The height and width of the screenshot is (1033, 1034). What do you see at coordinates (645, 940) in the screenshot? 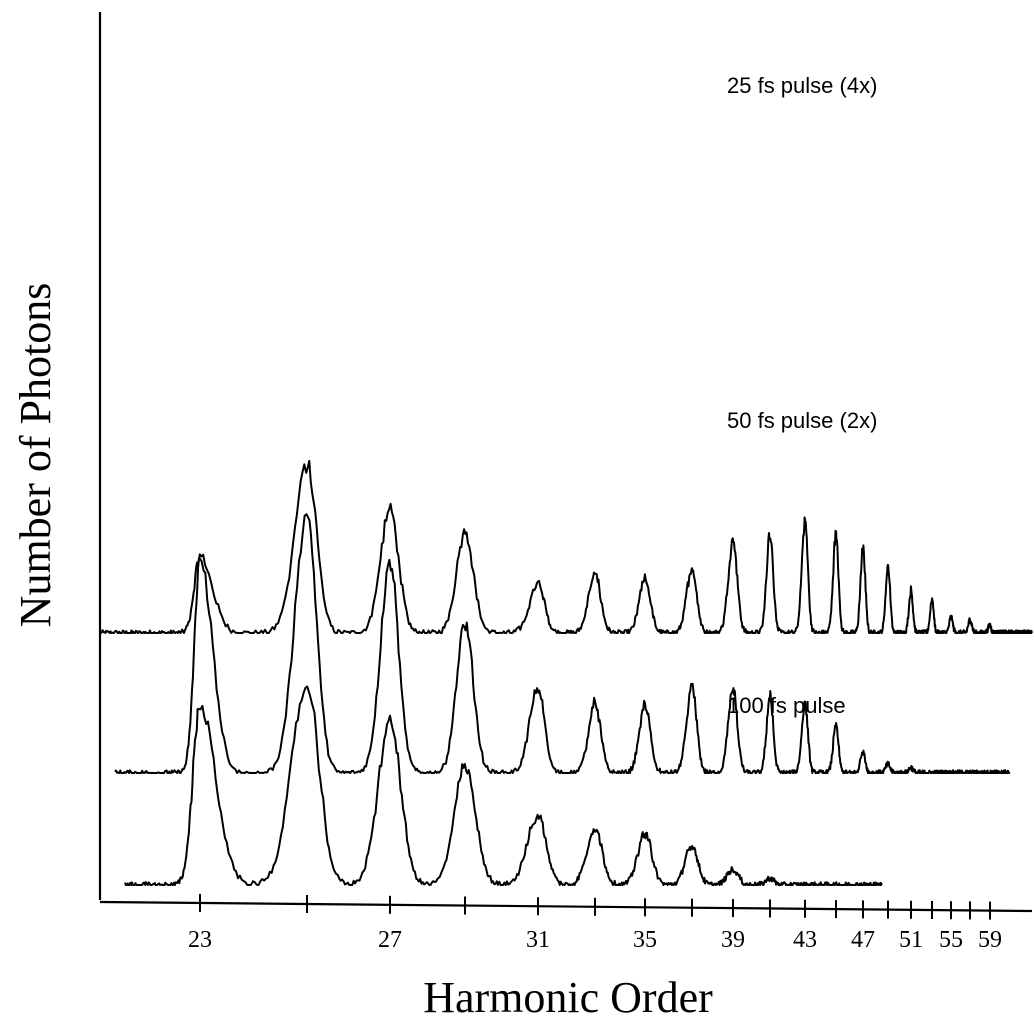
I see `x-tick-label-35: 35` at bounding box center [645, 940].